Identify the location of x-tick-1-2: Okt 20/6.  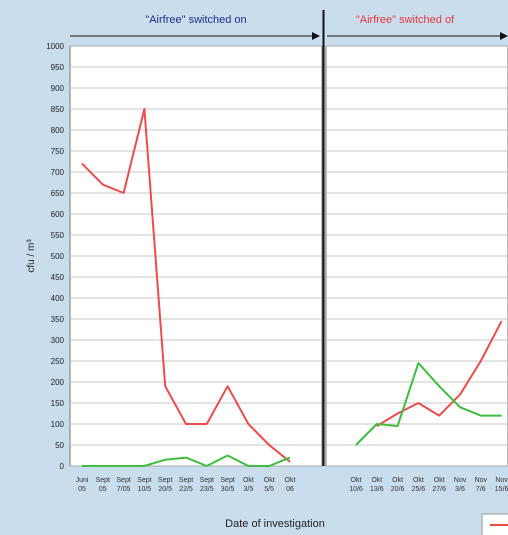
(398, 485).